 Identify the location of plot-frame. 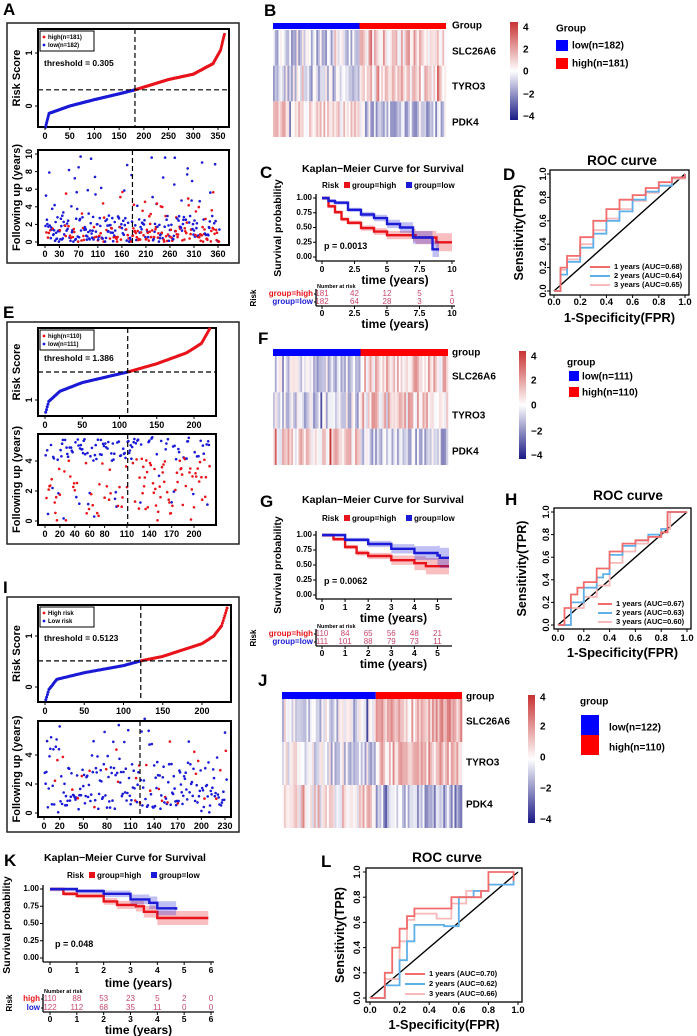
(619, 232).